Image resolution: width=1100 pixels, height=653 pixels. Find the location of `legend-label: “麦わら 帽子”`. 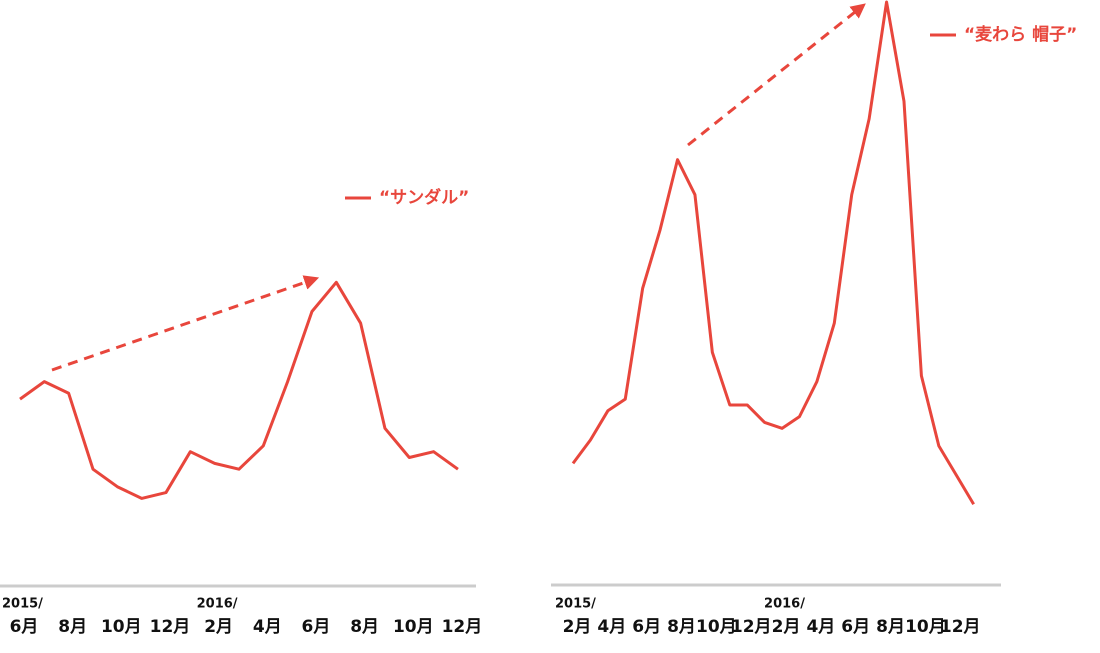

legend-label: “麦わら 帽子” is located at coordinates (1020, 34).